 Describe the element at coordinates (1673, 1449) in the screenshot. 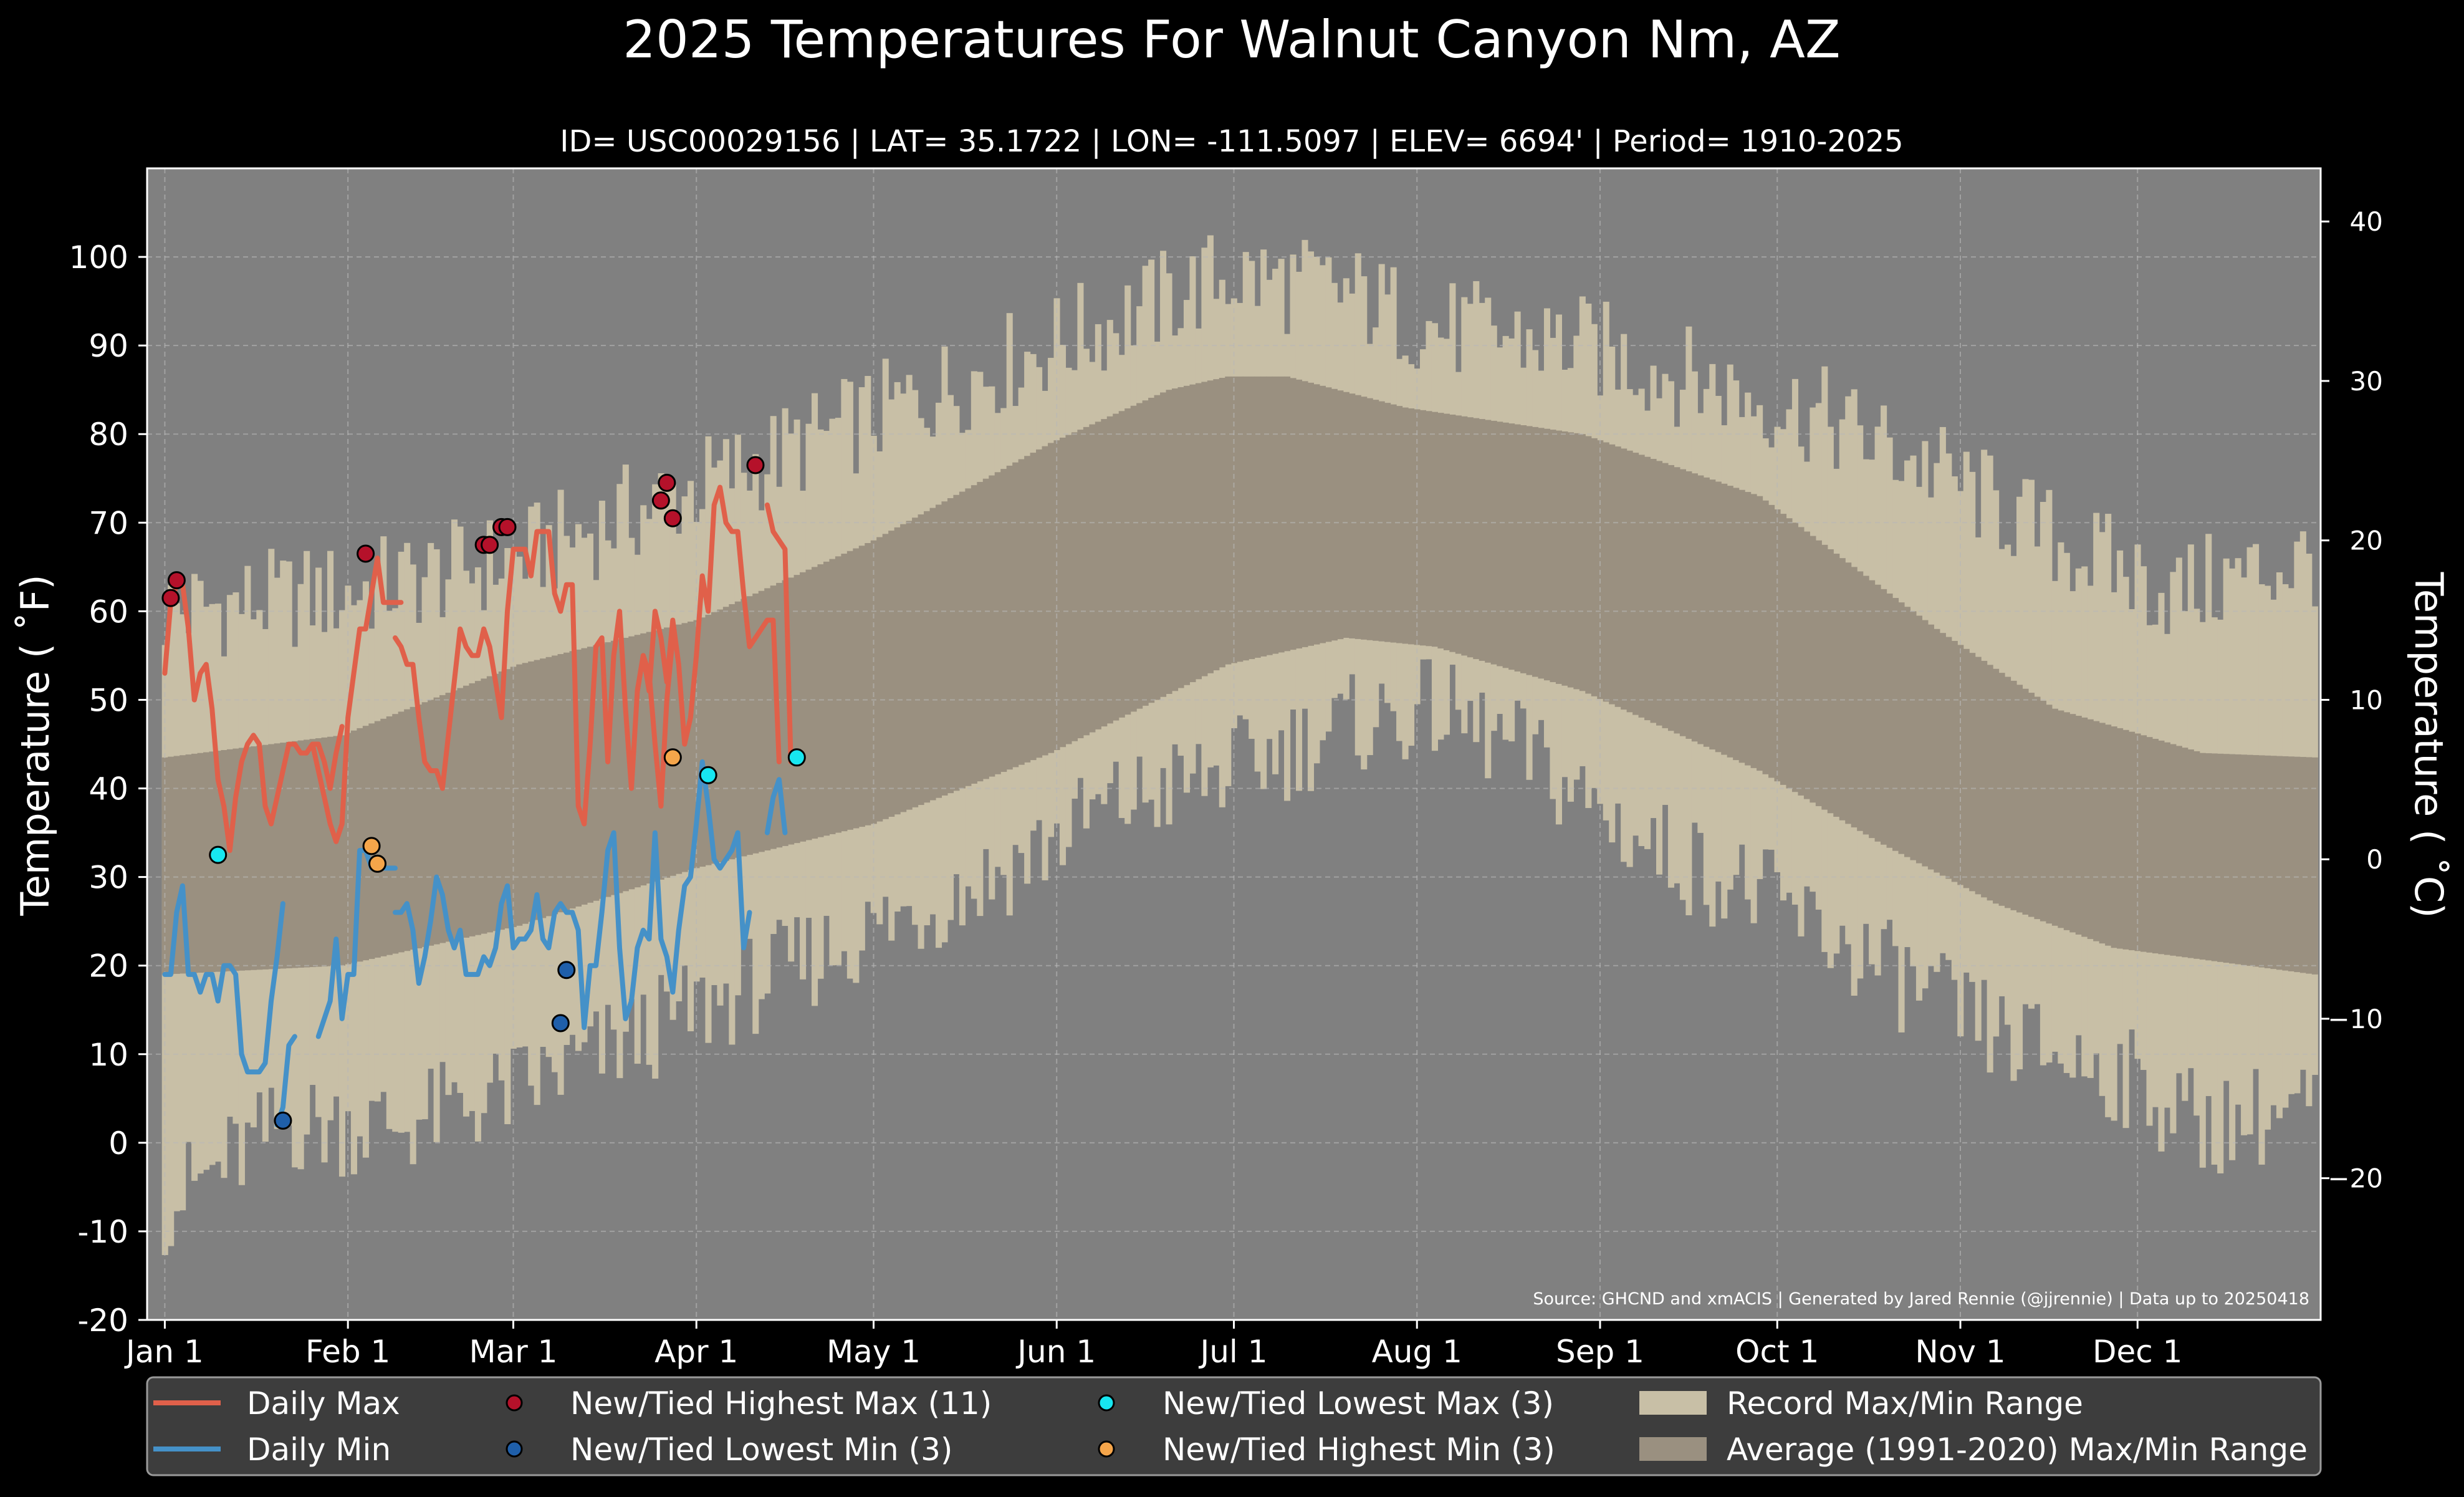

I see `legend-patch-swatch` at that location.